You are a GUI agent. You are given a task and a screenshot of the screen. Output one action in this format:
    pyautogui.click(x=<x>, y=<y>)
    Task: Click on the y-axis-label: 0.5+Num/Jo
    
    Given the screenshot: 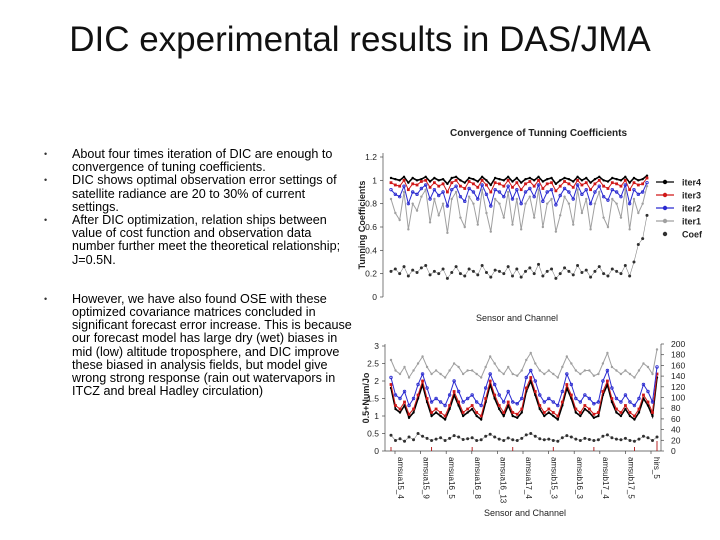 What is the action you would take?
    pyautogui.click(x=366, y=397)
    